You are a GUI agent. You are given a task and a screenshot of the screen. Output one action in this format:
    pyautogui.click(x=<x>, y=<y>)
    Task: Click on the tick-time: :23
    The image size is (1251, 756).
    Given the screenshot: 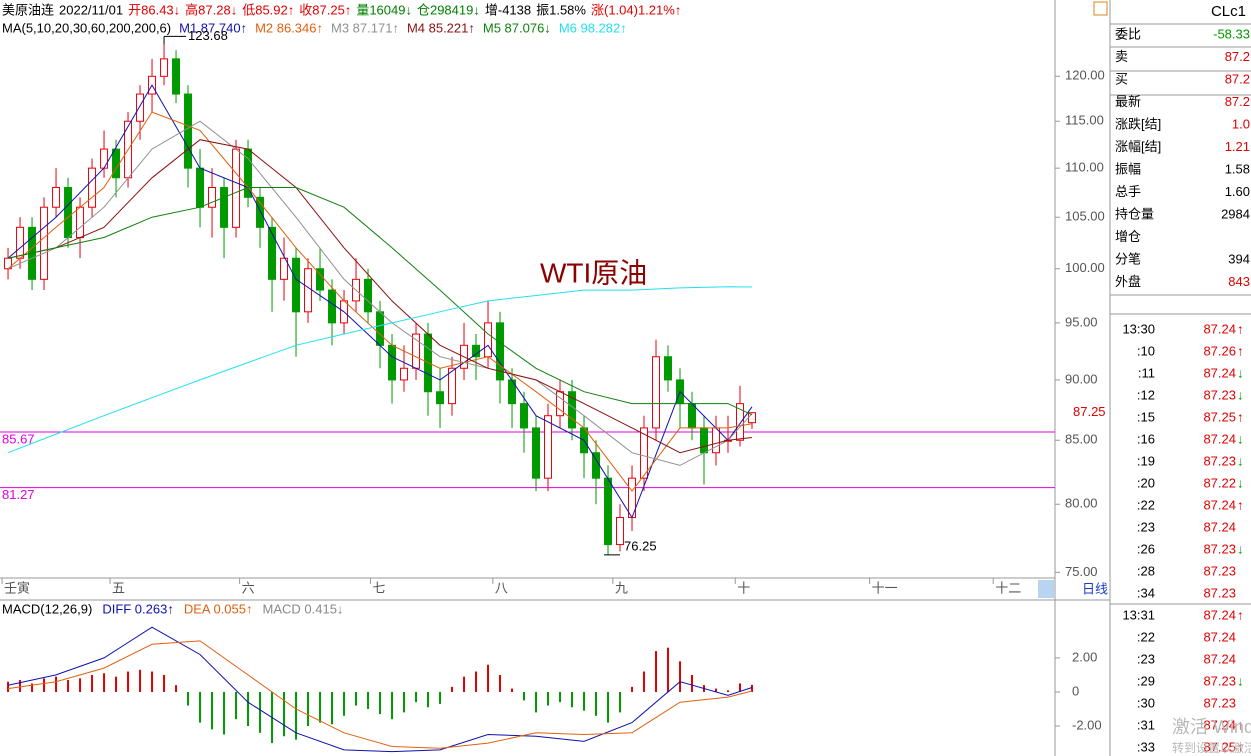 What is the action you would take?
    pyautogui.click(x=1146, y=658)
    